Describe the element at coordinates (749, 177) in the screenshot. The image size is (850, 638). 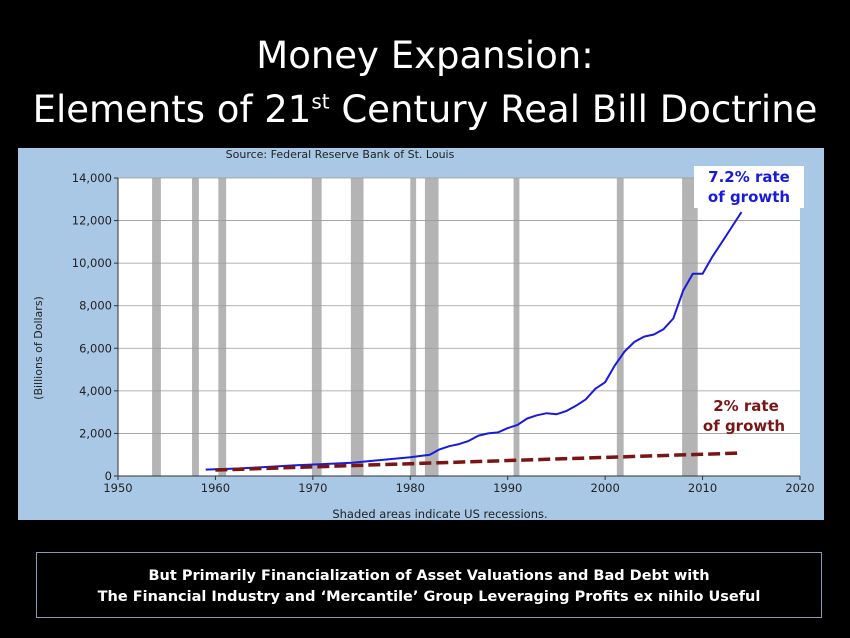
I see `annotation-blue-line1: 7.2% rate` at that location.